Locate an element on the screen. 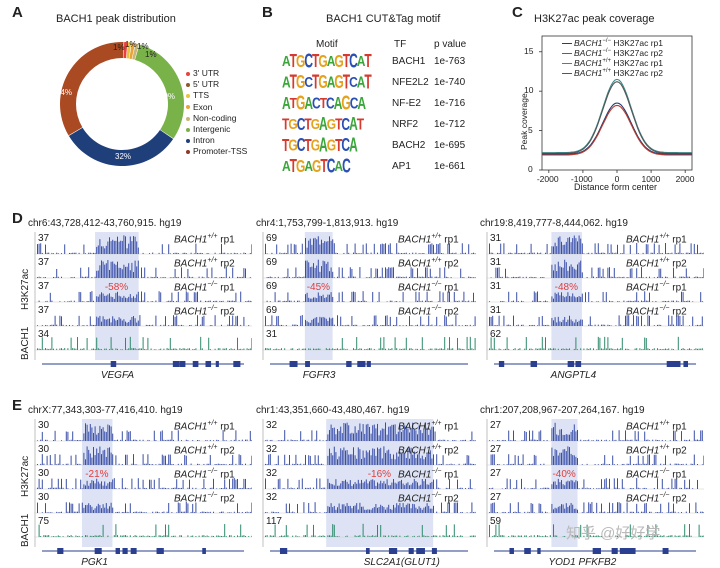  coverage-legend-item: BACH1−/− H3K27ac rp1 is located at coordinates (612, 43).